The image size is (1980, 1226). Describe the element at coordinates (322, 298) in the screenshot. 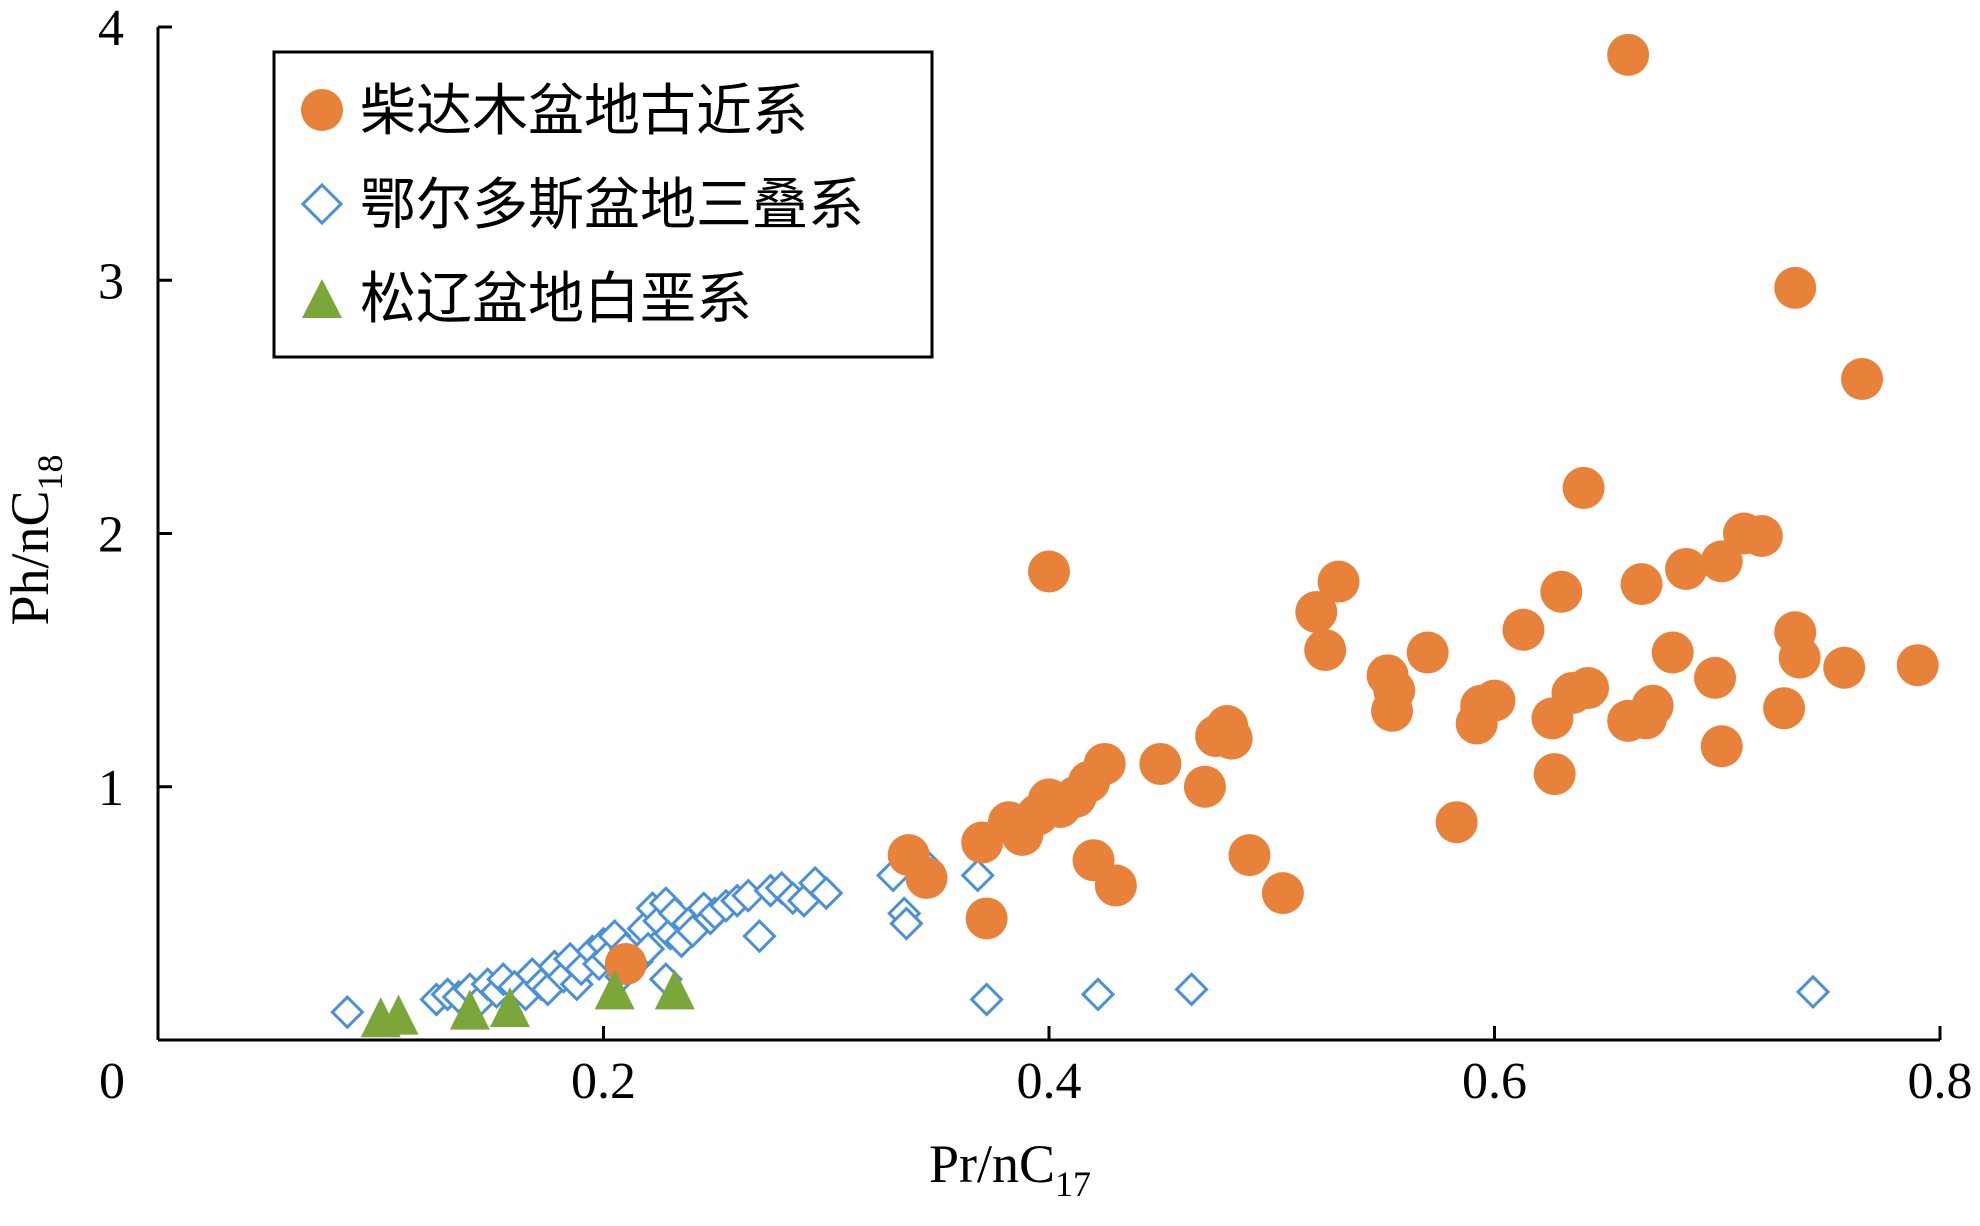

I see `legend-marker-songliao` at that location.